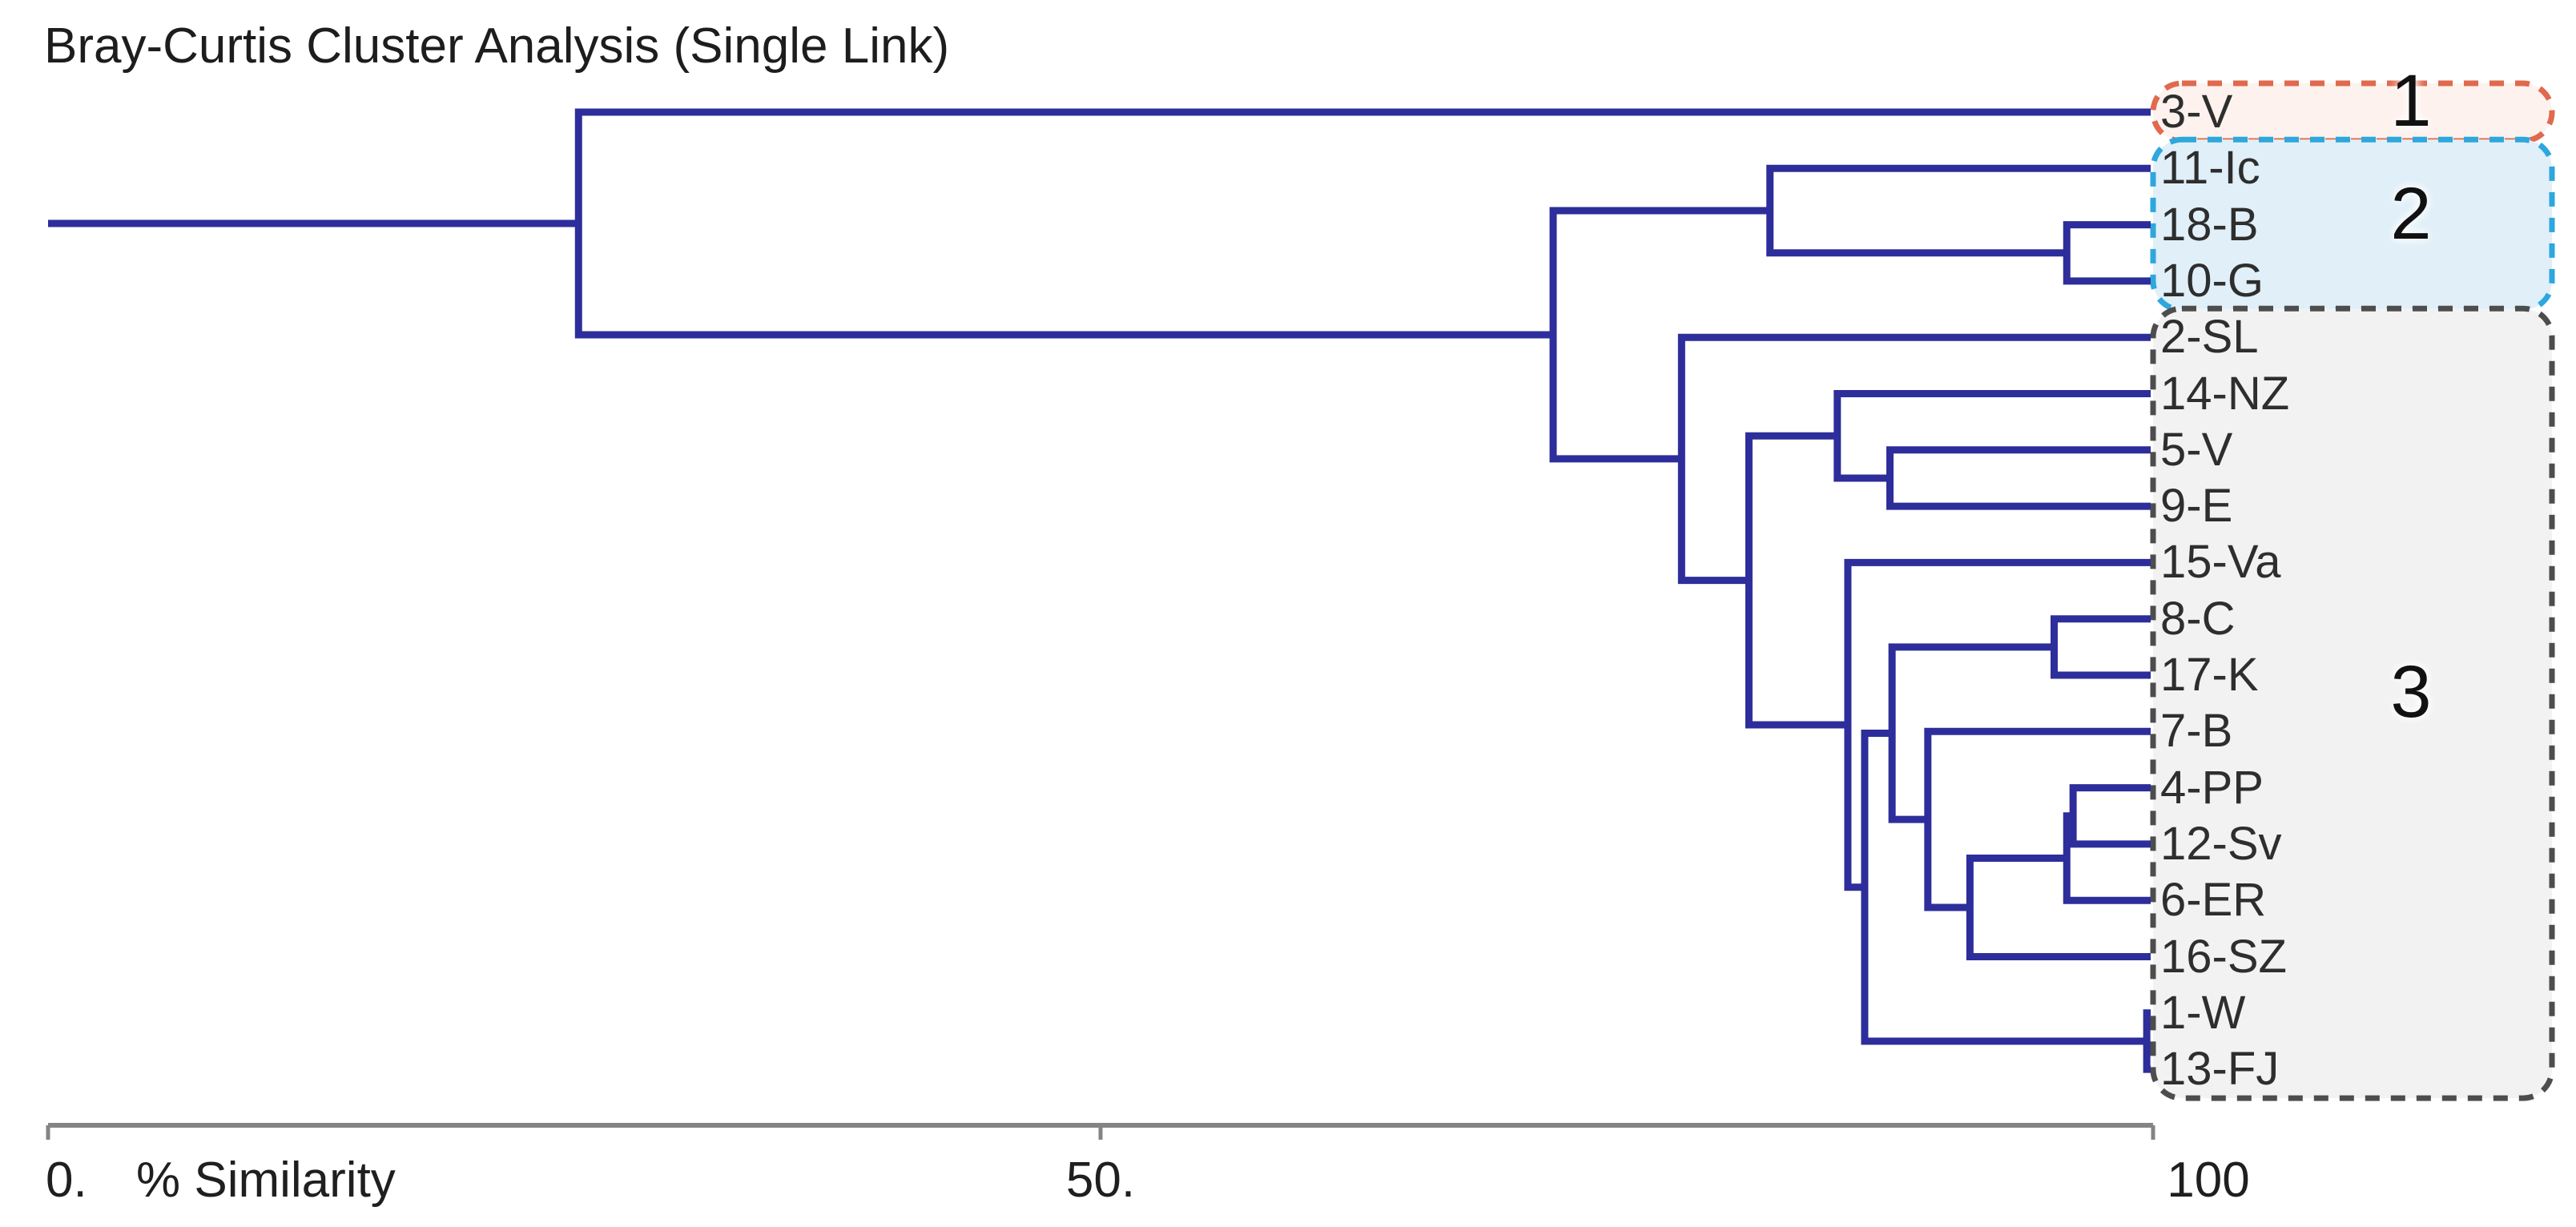 Image resolution: width=2576 pixels, height=1227 pixels. Describe the element at coordinates (2209, 337) in the screenshot. I see `leaf-label: 2-SL` at that location.